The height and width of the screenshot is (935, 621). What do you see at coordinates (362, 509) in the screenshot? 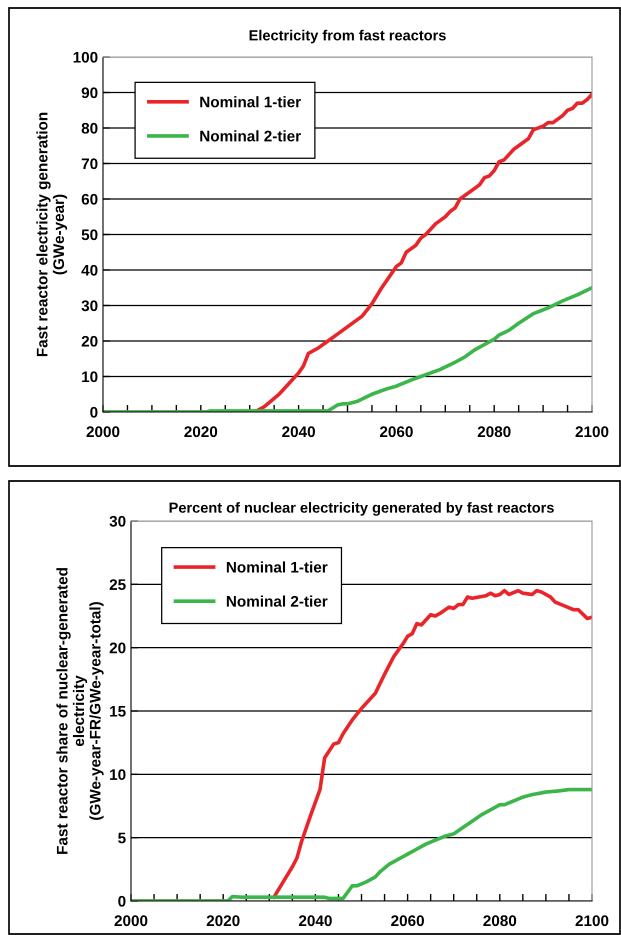
I see `chart-title: Percent of nuclear electricity generated by fast reactors` at bounding box center [362, 509].